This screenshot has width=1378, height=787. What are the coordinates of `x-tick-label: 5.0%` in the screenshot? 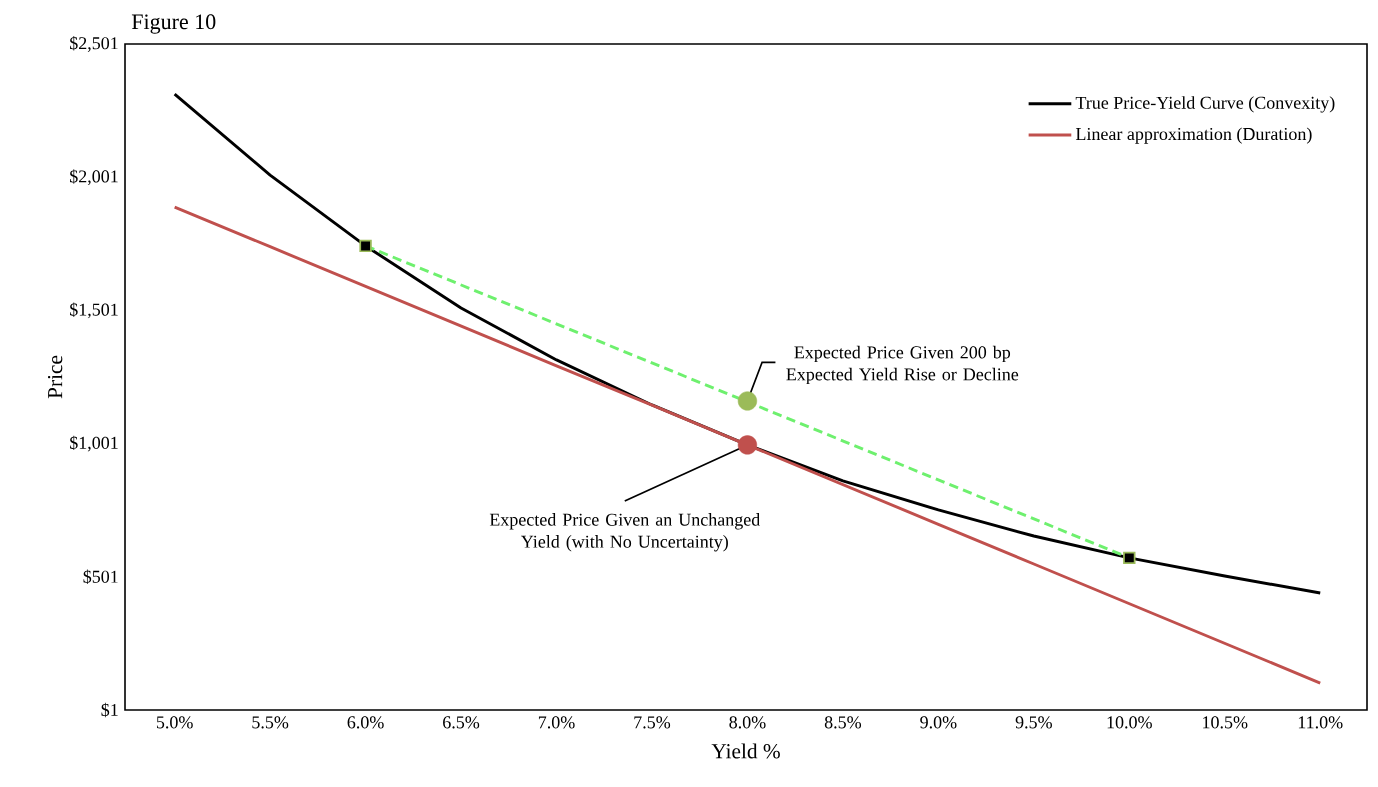 It's located at (174, 722).